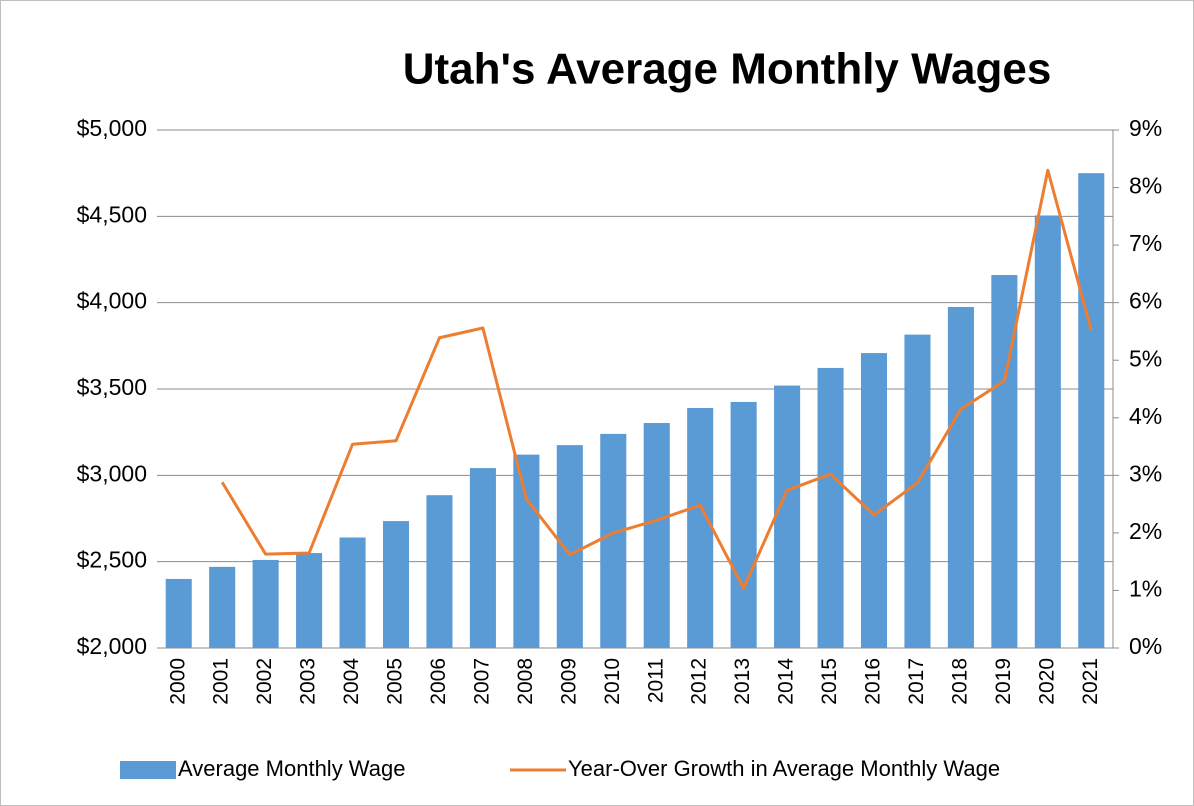 This screenshot has height=806, width=1194. Describe the element at coordinates (612, 681) in the screenshot. I see `x-tick-label: 2010` at that location.